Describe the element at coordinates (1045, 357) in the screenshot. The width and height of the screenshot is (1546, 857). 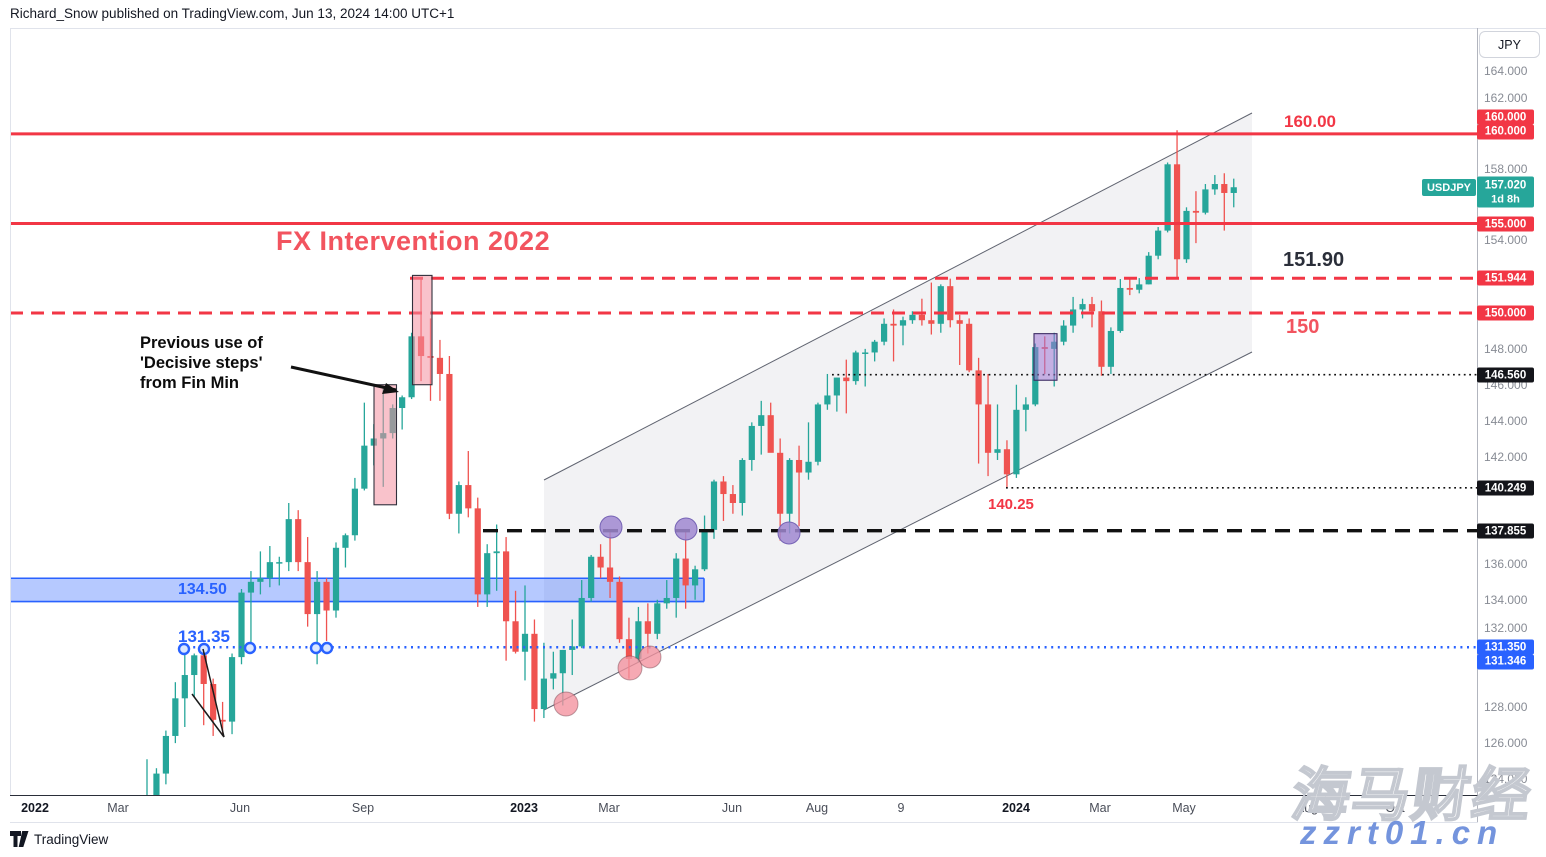
I see `purple-highlight-box` at that location.